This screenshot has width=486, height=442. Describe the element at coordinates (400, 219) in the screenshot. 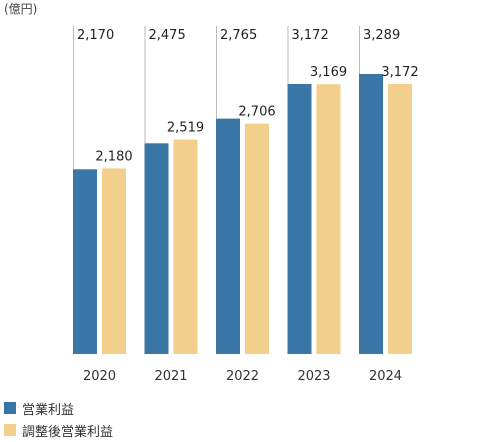

I see `bar-adjusted-operating-profit-2024` at that location.